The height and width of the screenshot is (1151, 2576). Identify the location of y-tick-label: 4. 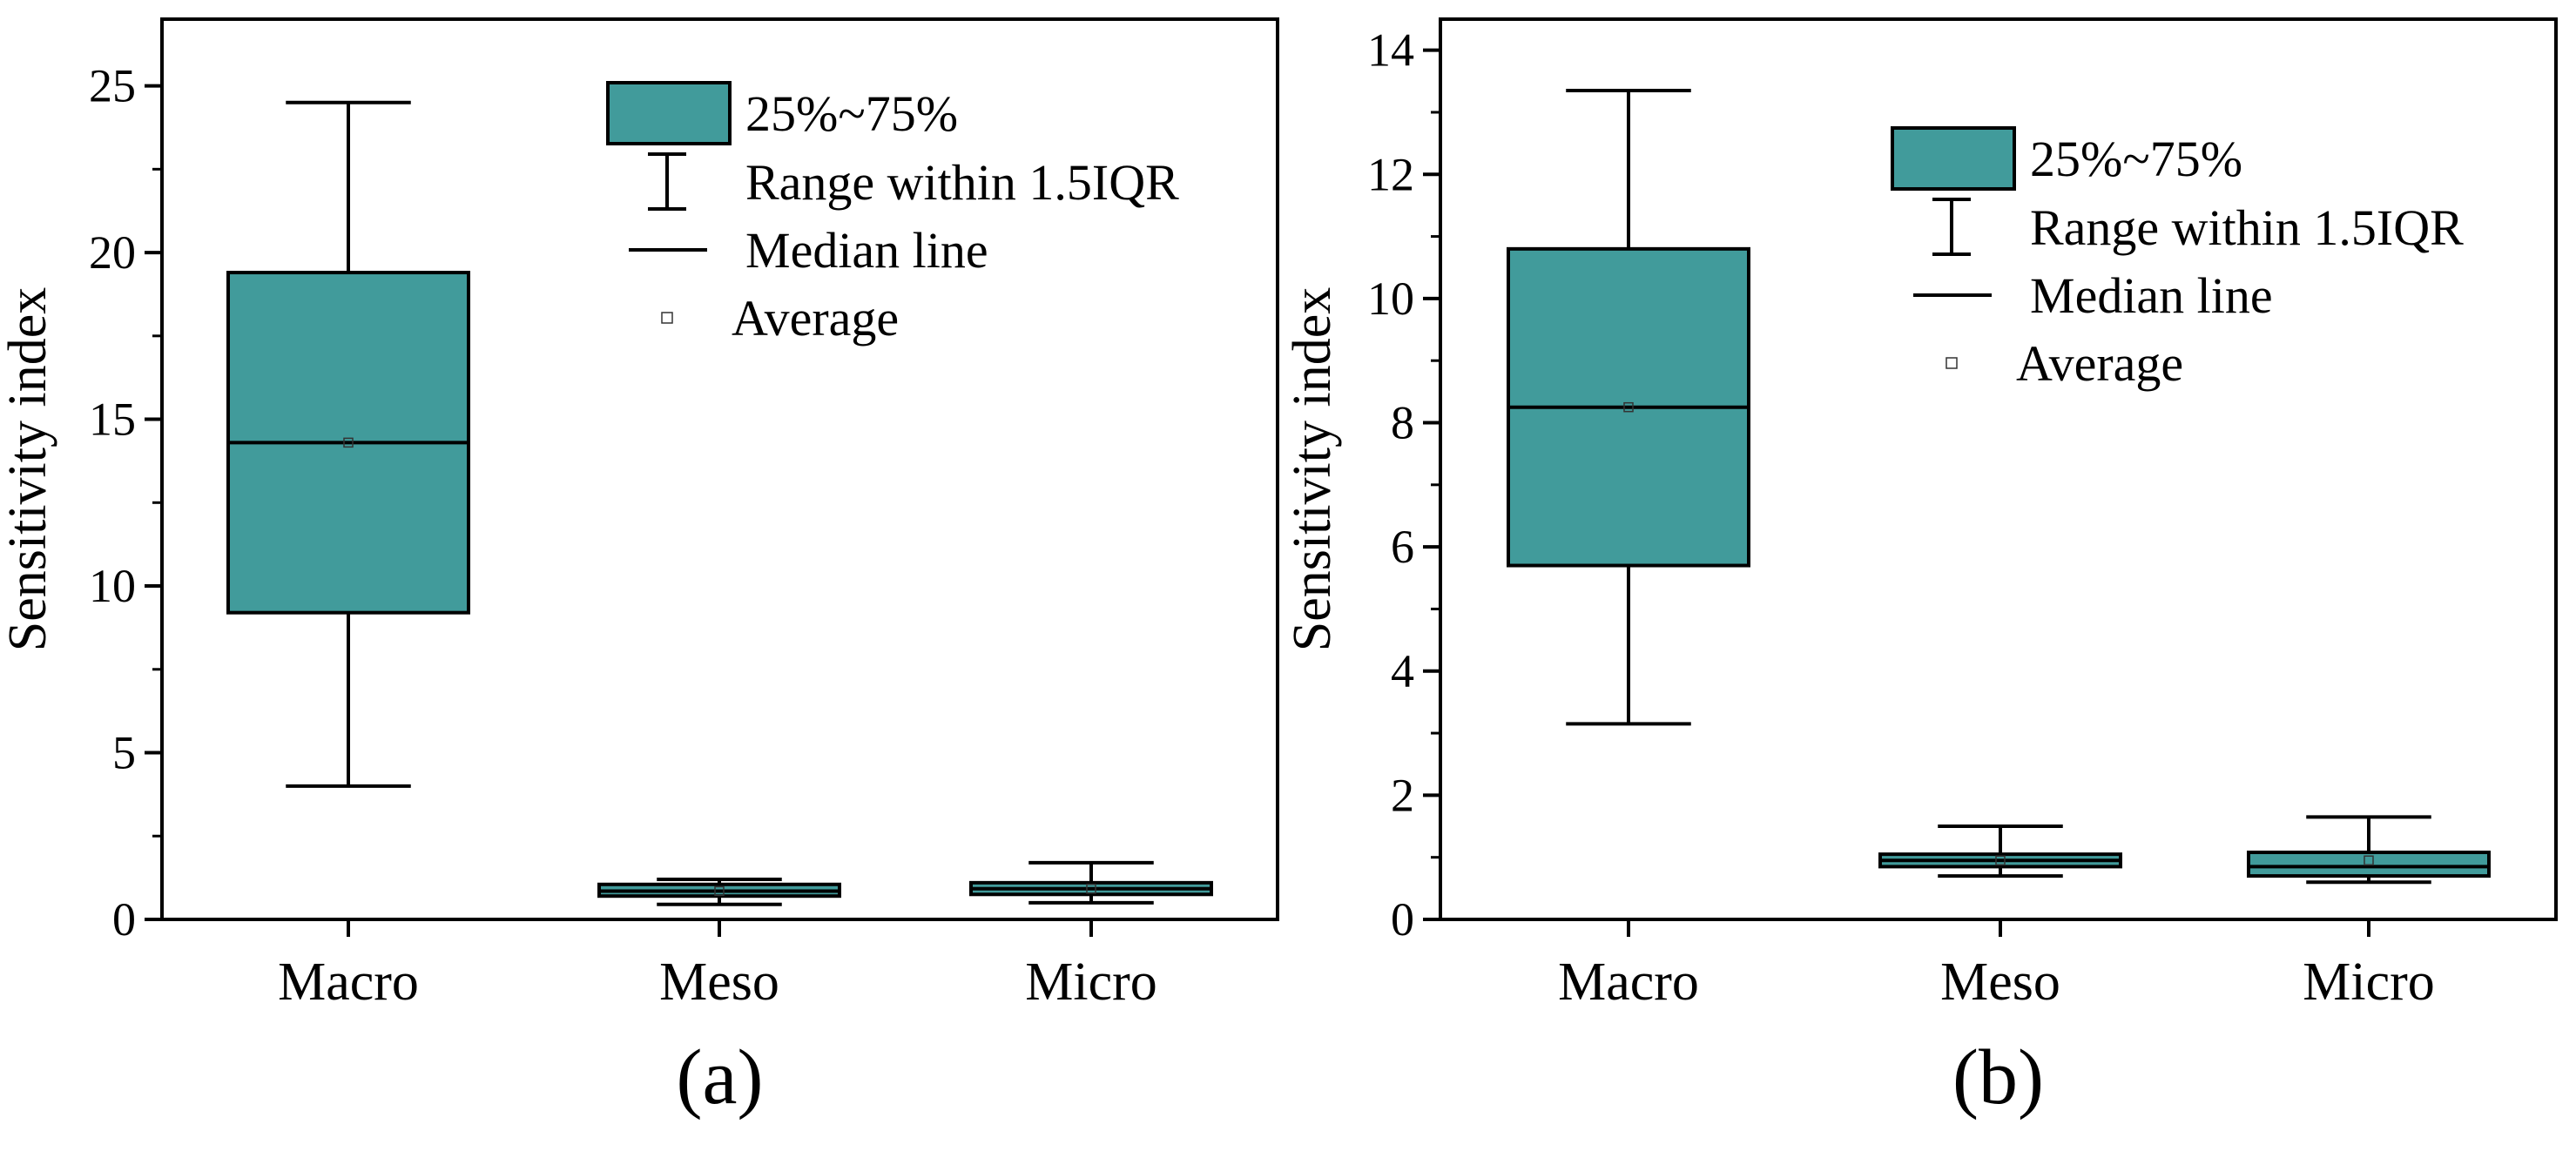
(1402, 671).